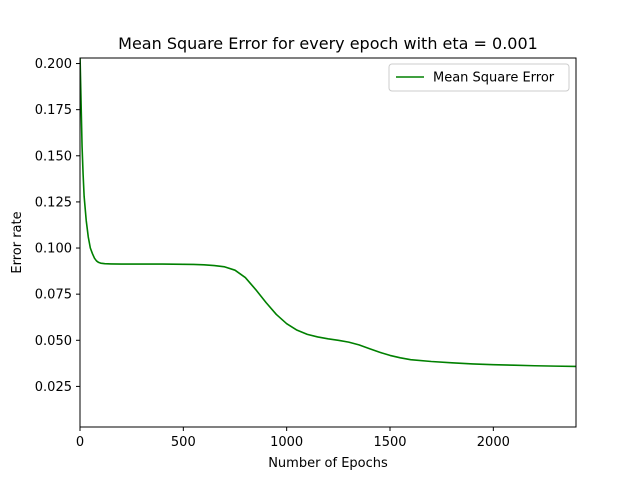  I want to click on x-tick-label: 500, so click(183, 442).